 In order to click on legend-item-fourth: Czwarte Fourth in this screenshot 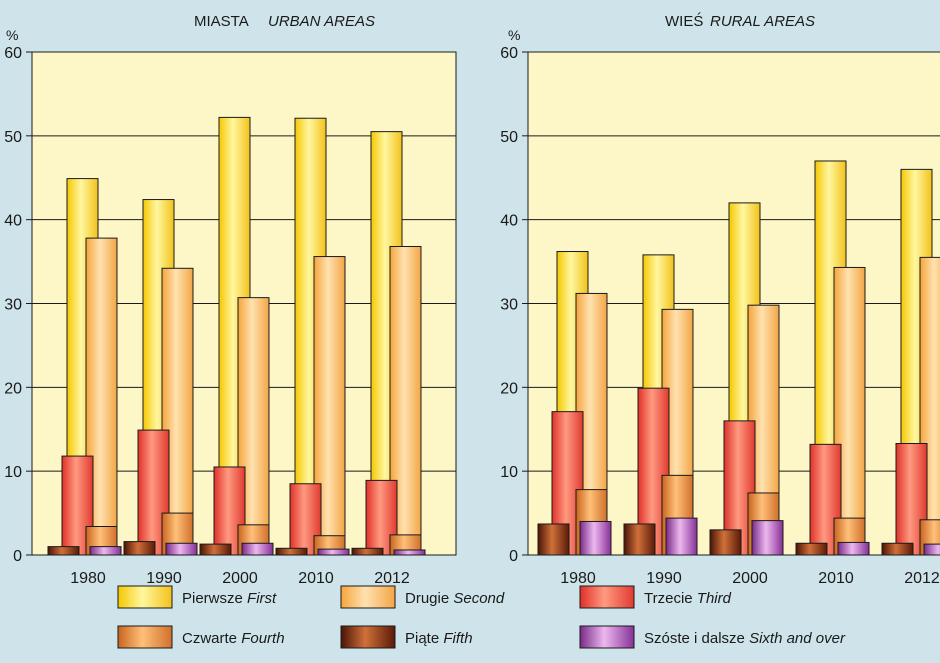, I will do `click(201, 637)`.